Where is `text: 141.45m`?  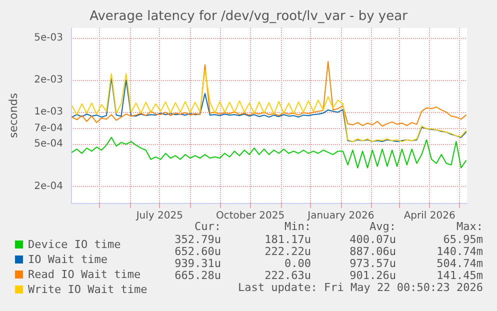
text: 141.45m is located at coordinates (460, 275).